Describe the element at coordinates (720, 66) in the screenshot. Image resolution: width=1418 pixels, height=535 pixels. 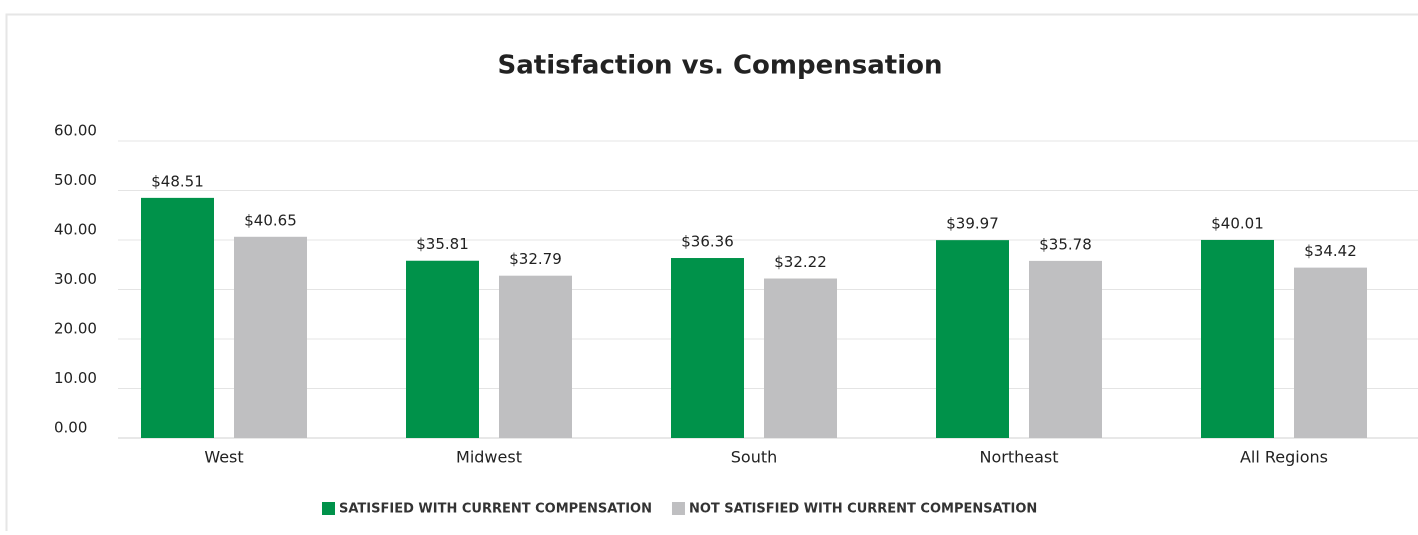
I see `chart-title: Satisfaction vs. Compensation` at that location.